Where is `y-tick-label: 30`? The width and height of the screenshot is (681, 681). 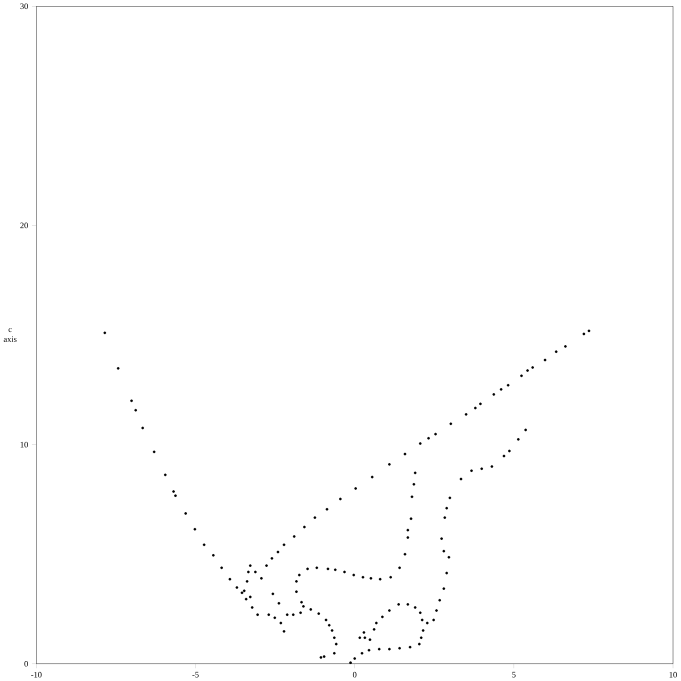
y-tick-label: 30 is located at coordinates (24, 6).